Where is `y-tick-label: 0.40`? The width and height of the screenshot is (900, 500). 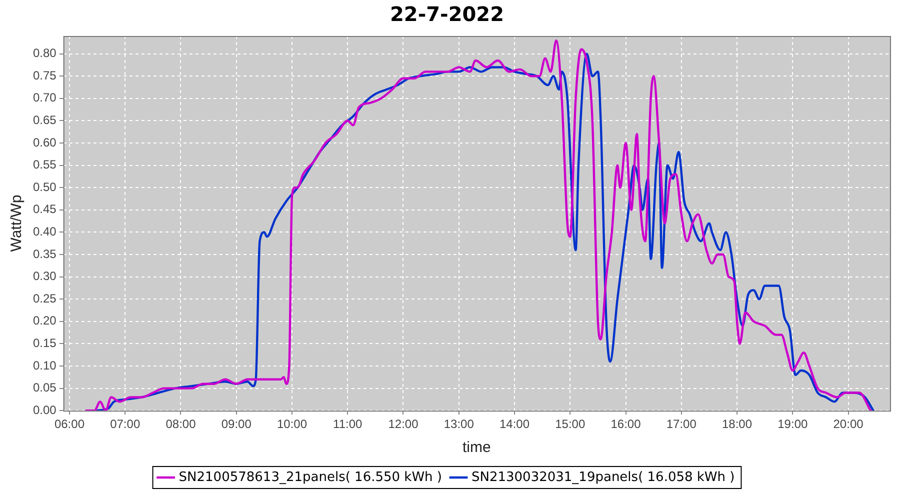
y-tick-label: 0.40 is located at coordinates (44, 231).